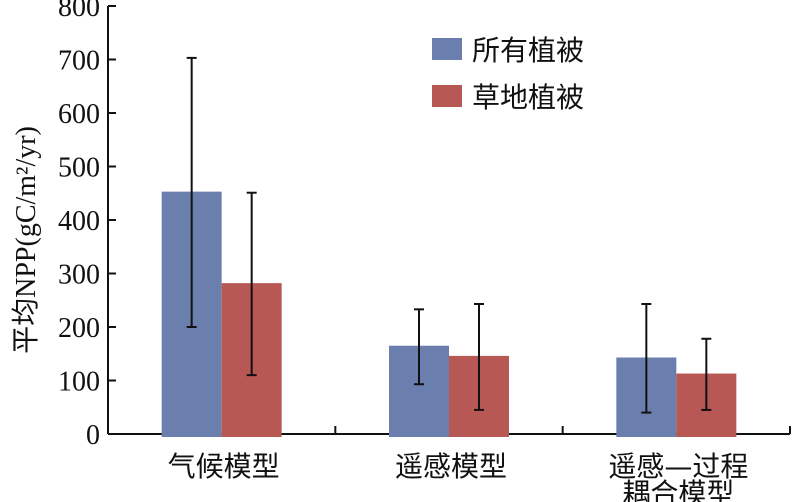 The width and height of the screenshot is (800, 502). I want to click on category-label: 气候模型, so click(224, 466).